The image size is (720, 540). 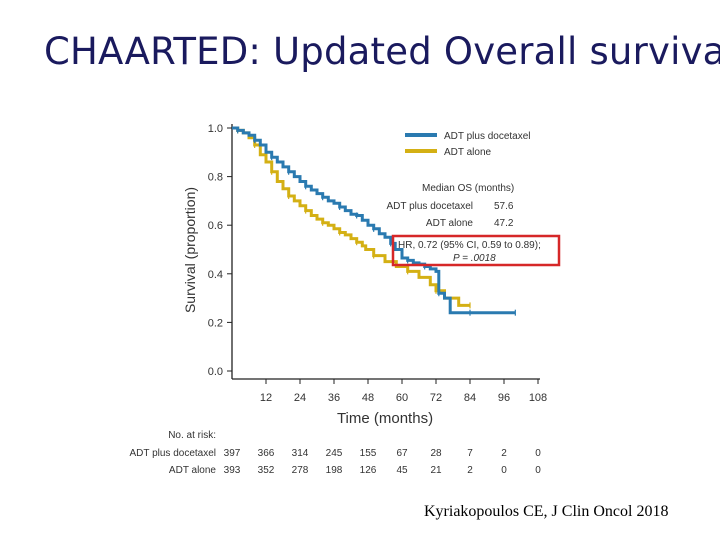 I want to click on at-risk-value-adt-alone: 198, so click(x=334, y=470).